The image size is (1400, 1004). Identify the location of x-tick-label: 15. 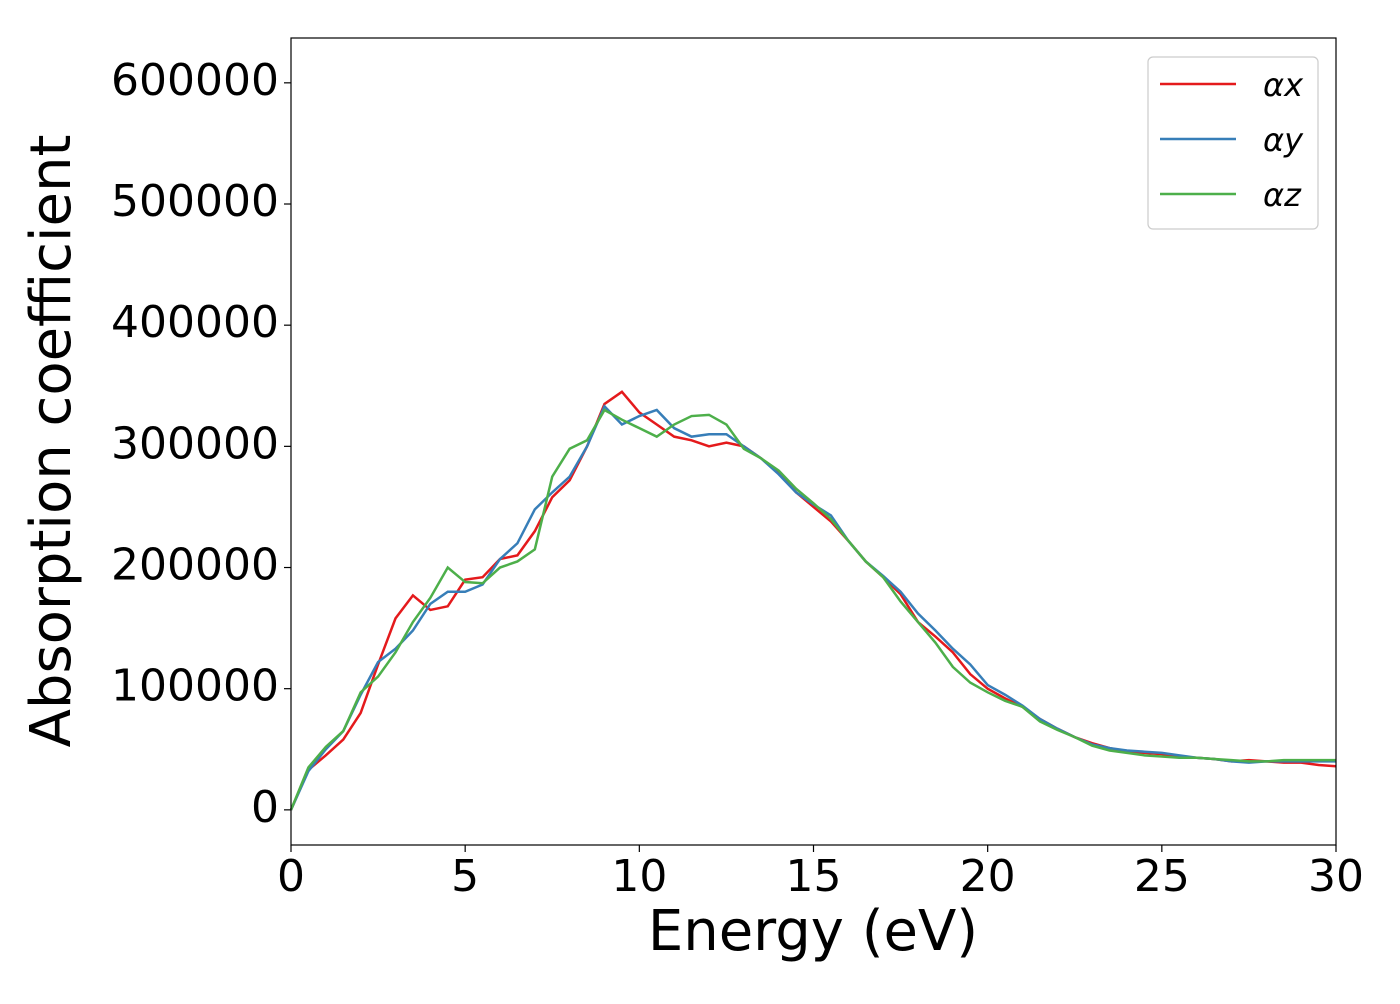
(814, 876).